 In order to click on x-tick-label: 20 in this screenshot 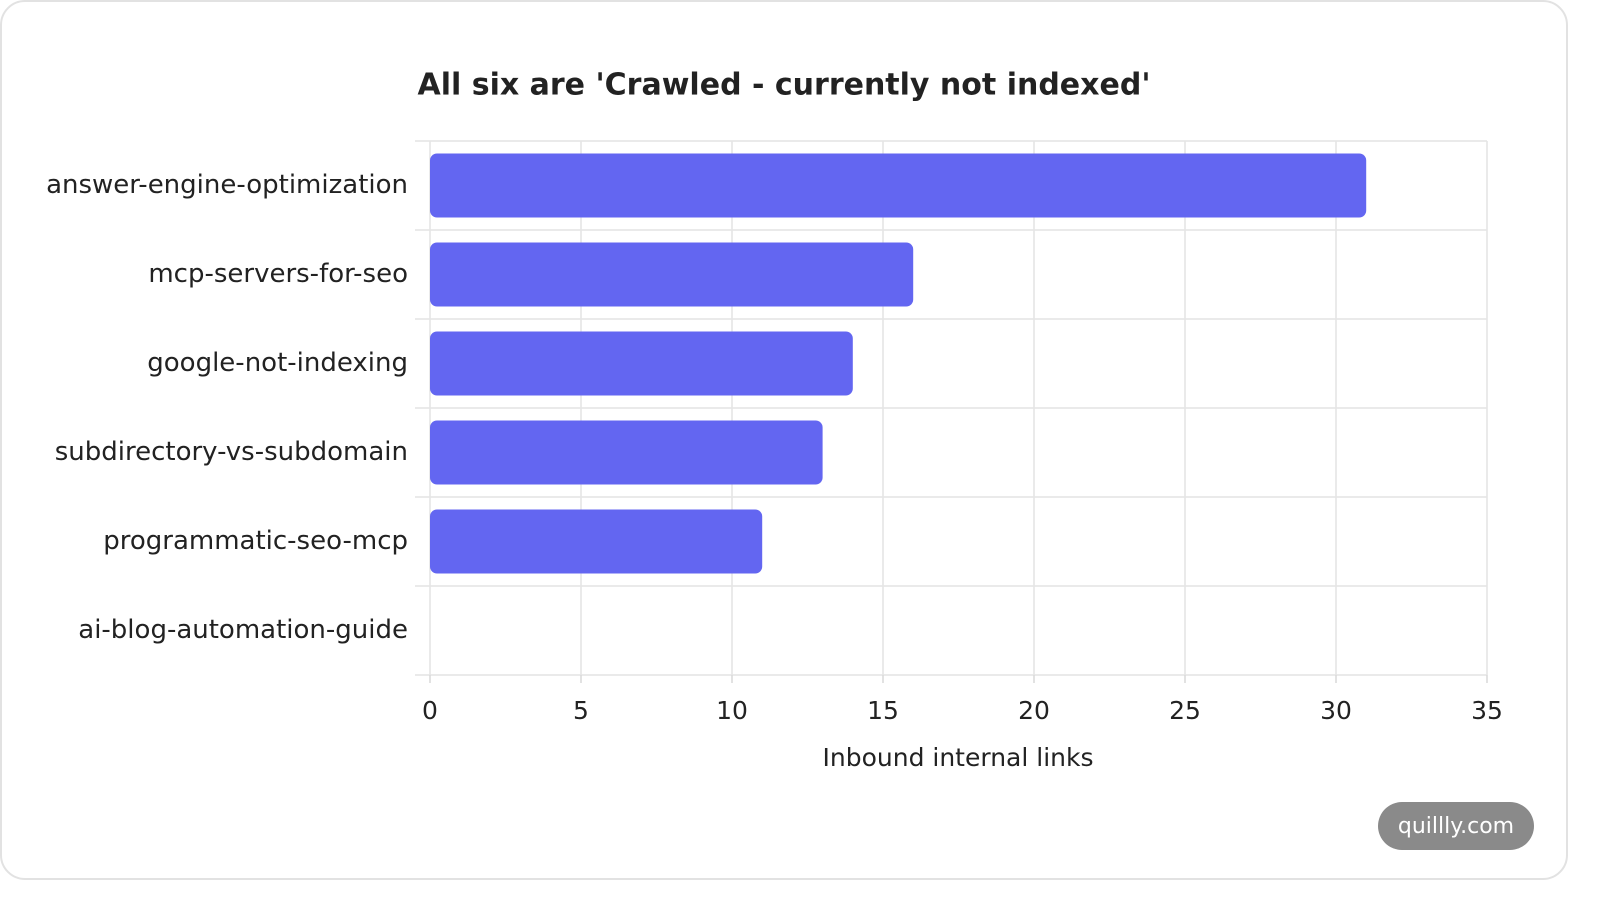, I will do `click(1034, 710)`.